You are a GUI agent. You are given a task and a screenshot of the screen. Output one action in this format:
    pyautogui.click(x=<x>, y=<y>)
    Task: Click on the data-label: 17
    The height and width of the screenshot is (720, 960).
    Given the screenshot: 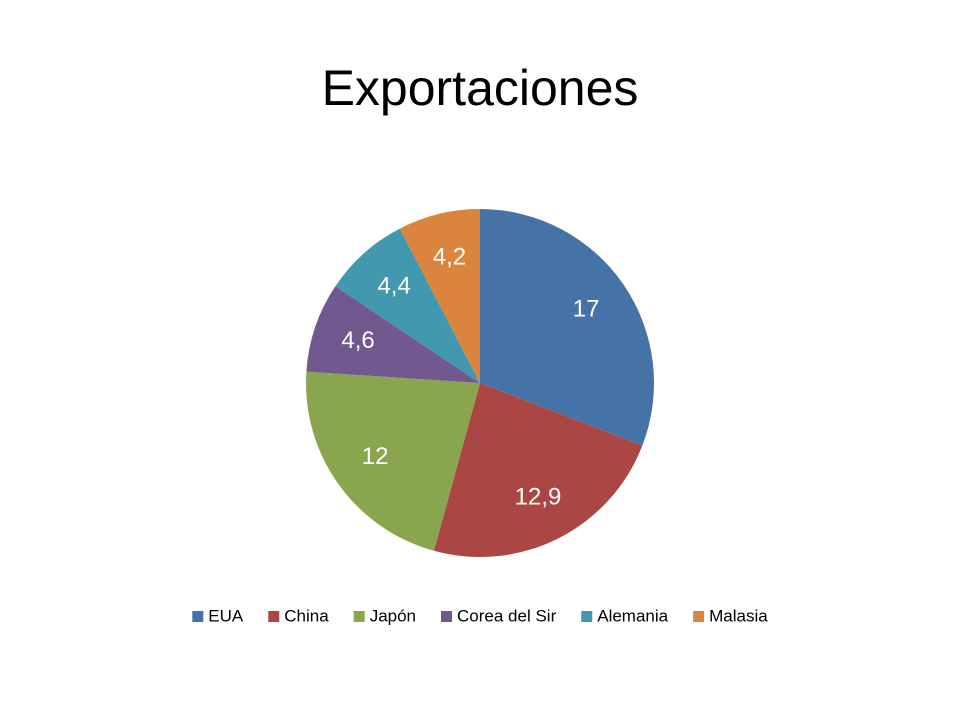 What is the action you would take?
    pyautogui.click(x=586, y=308)
    